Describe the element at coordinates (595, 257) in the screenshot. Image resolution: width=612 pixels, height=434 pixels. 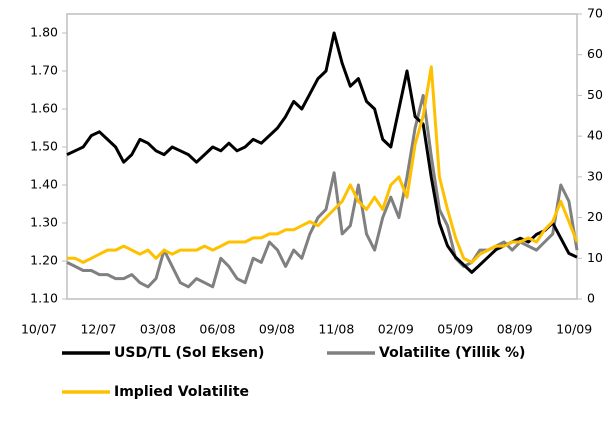
I see `y2-tick-label: 10` at that location.